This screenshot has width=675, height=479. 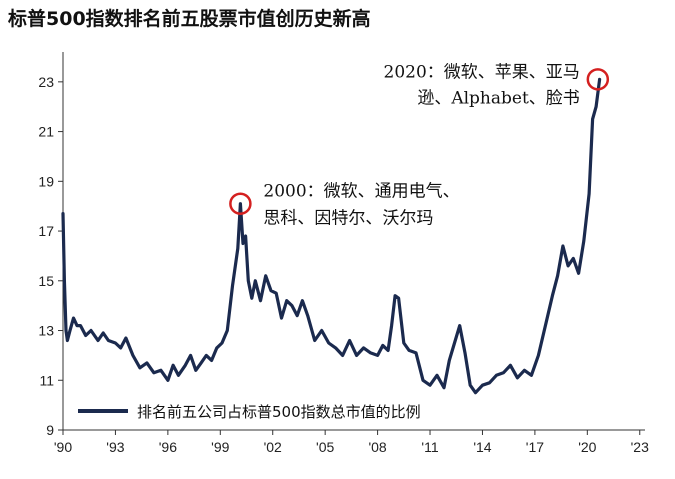 I want to click on x-tick-label: '99, so click(x=220, y=447).